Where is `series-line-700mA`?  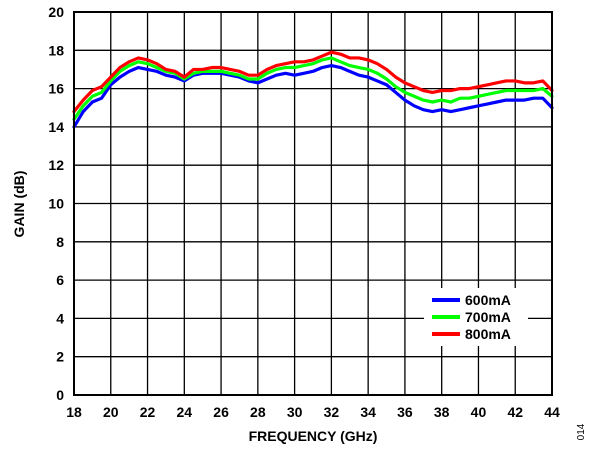 series-line-700mA is located at coordinates (313, 88).